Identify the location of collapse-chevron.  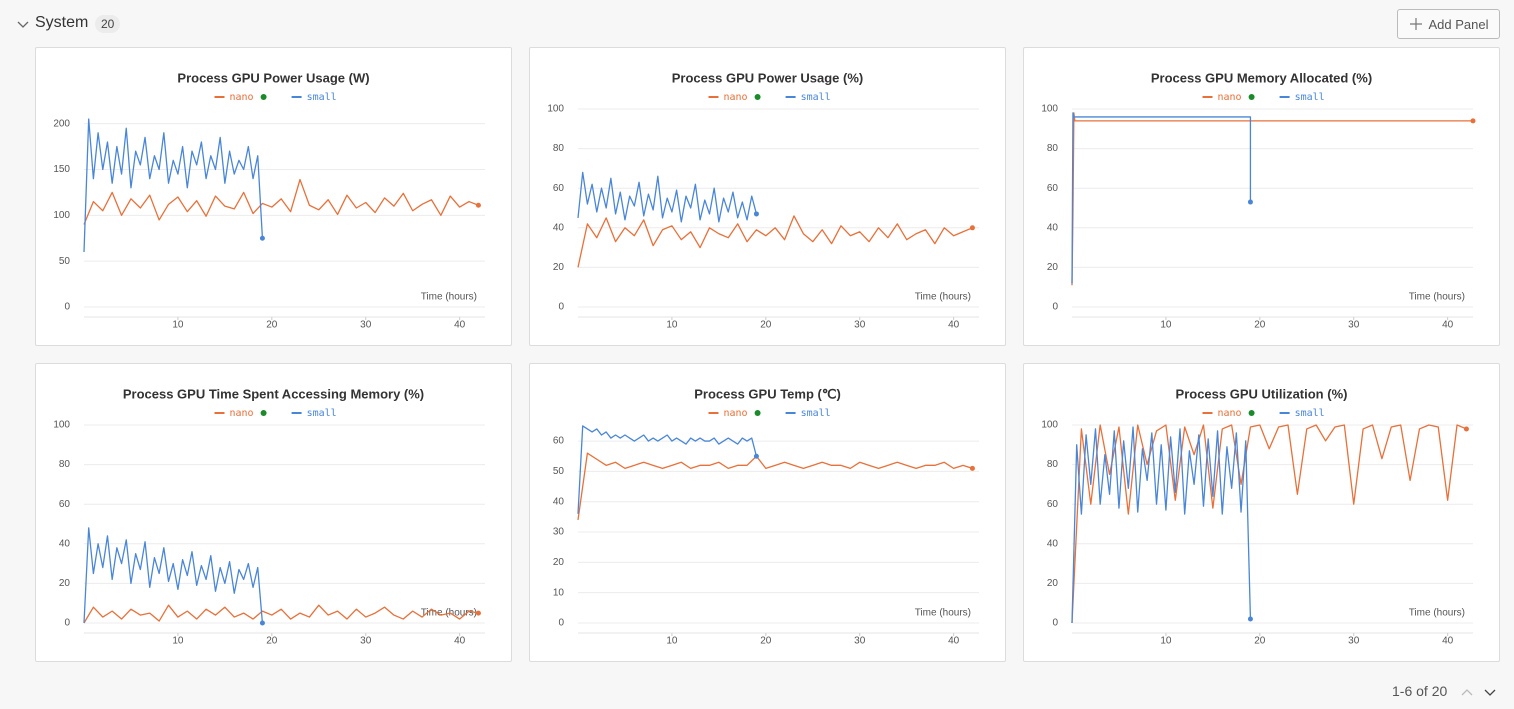
(23, 25).